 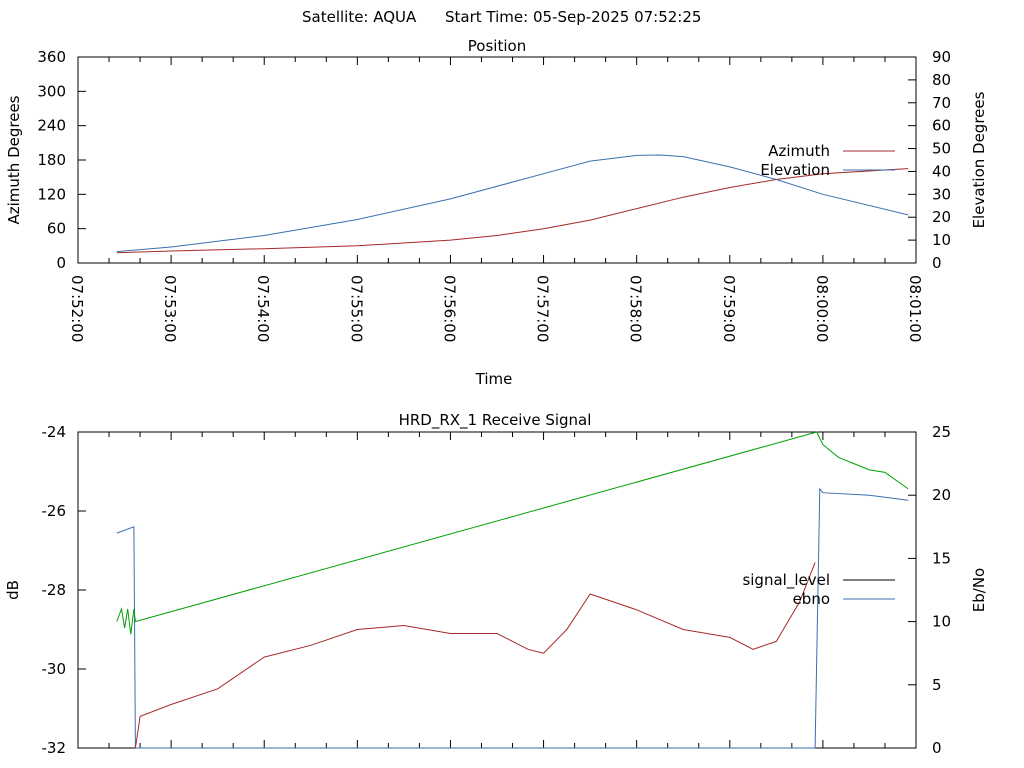 What do you see at coordinates (54, 432) in the screenshot?
I see `signal-ytick-label: -24` at bounding box center [54, 432].